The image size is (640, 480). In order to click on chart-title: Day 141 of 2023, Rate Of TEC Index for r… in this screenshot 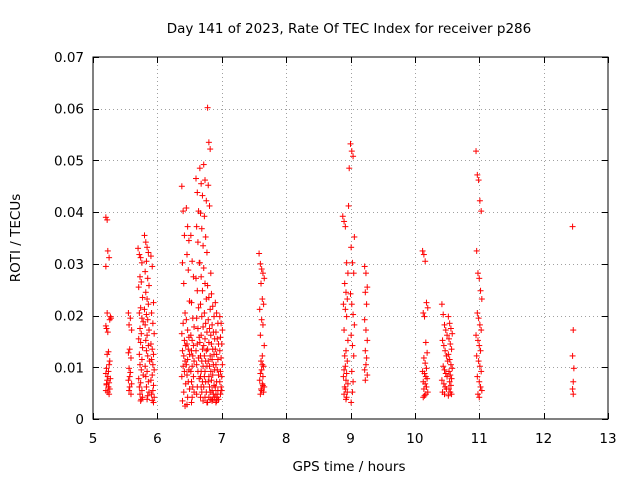, I will do `click(349, 29)`.